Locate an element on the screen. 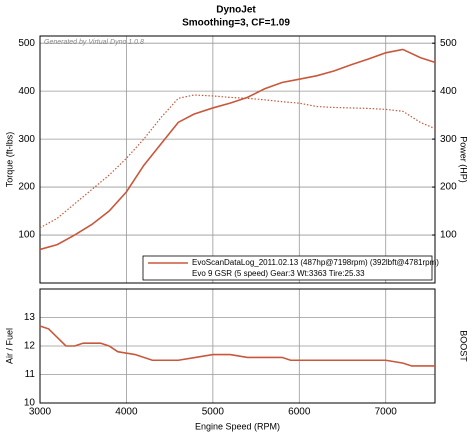 This screenshot has height=435, width=473. y2-tick-label: 300 is located at coordinates (448, 139).